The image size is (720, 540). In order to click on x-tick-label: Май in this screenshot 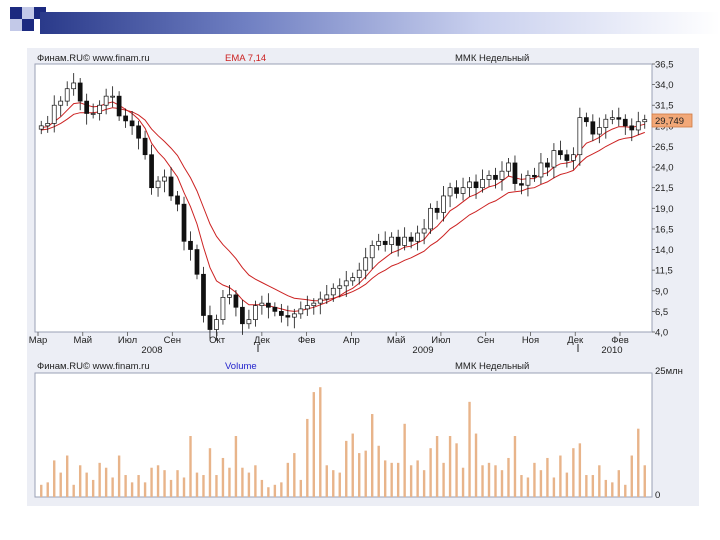, I will do `click(396, 340)`.